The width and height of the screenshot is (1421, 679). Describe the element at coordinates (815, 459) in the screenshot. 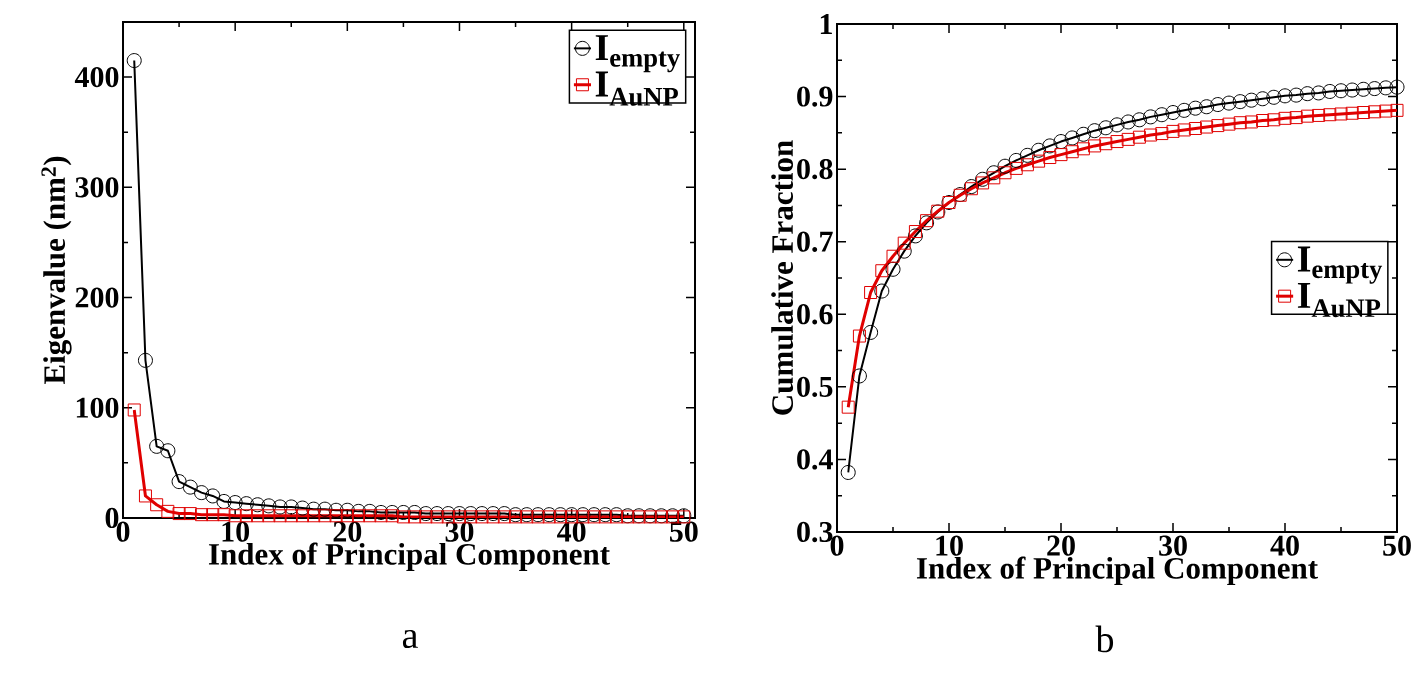

I see `y-tick-label: 0.4` at that location.